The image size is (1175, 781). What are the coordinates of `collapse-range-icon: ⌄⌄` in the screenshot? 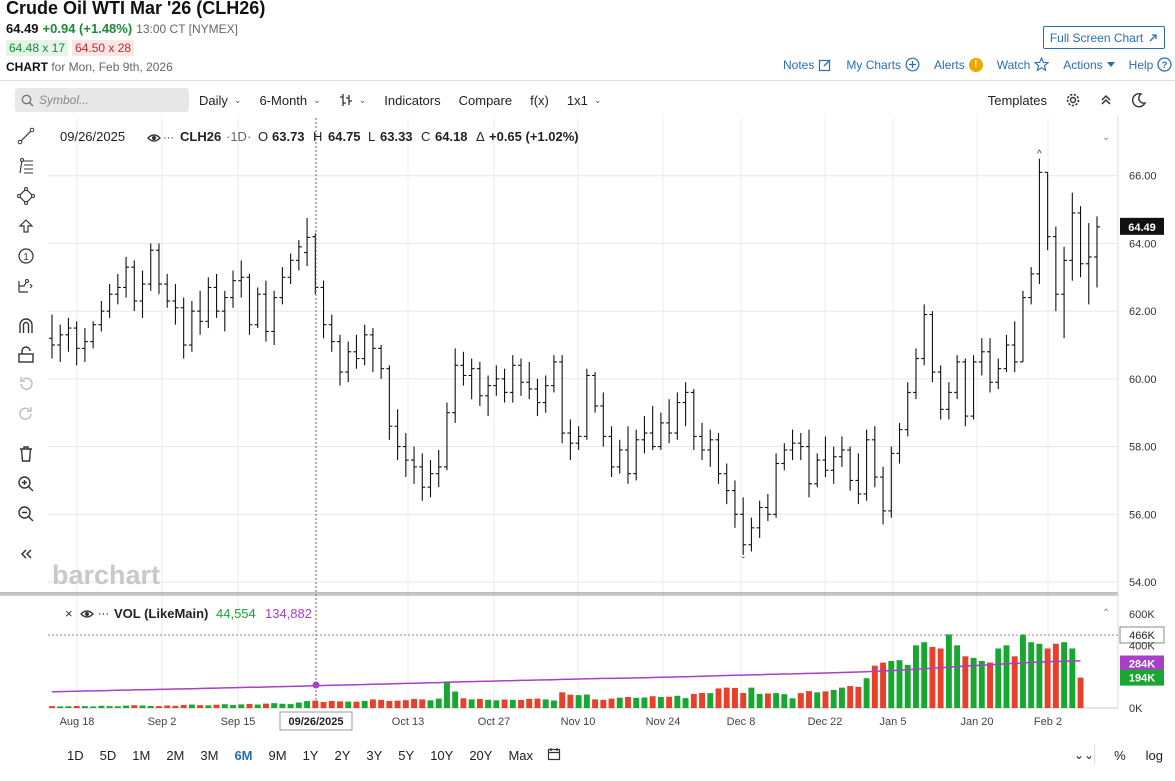 It's located at (1084, 755).